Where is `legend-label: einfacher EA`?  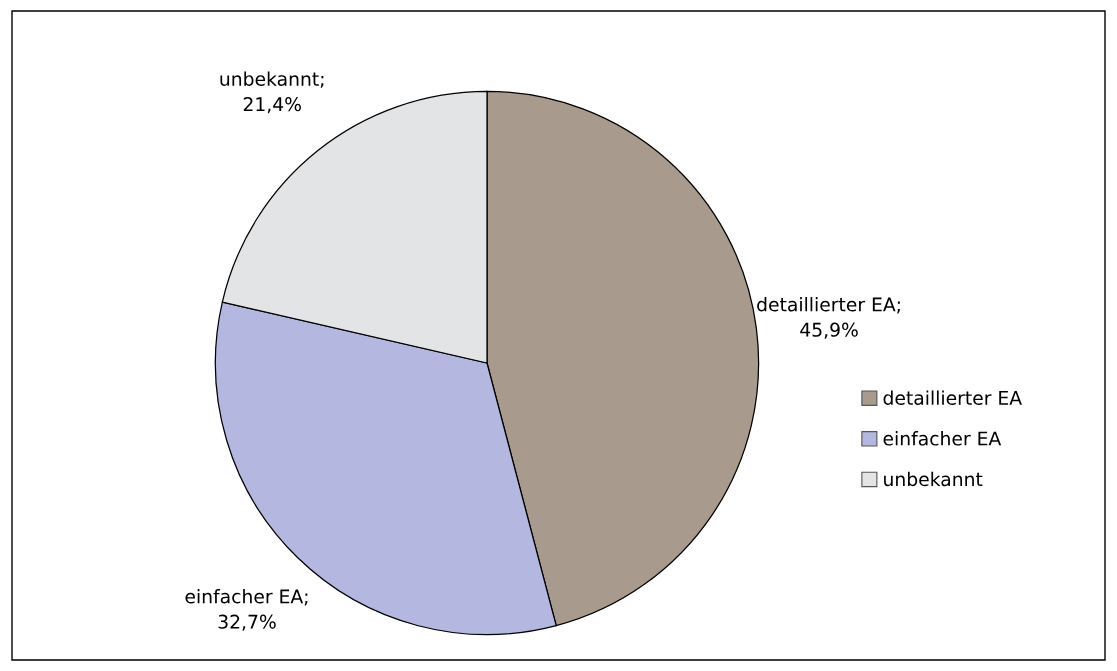
legend-label: einfacher EA is located at coordinates (942, 438).